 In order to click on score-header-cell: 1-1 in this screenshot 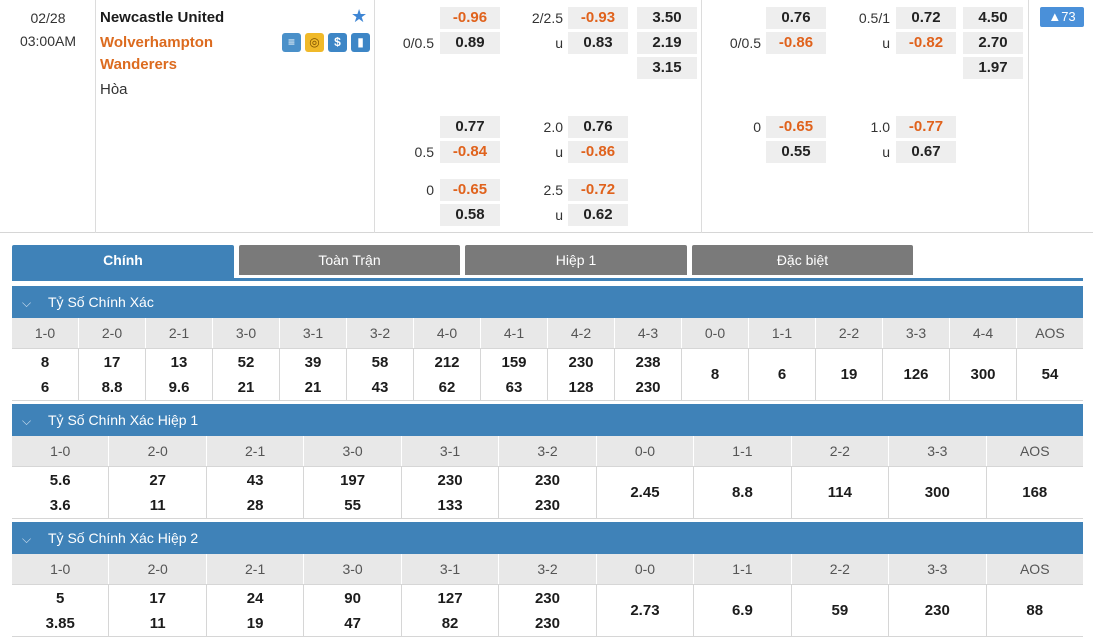, I will do `click(743, 569)`.